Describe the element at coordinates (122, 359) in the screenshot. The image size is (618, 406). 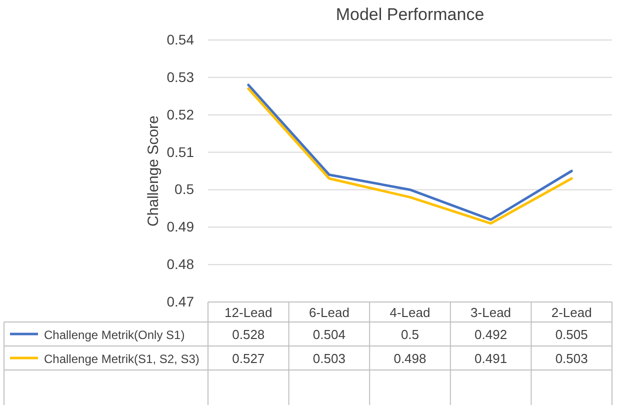
I see `legend-label: Challenge Metrik(S1, S2, S3)` at that location.